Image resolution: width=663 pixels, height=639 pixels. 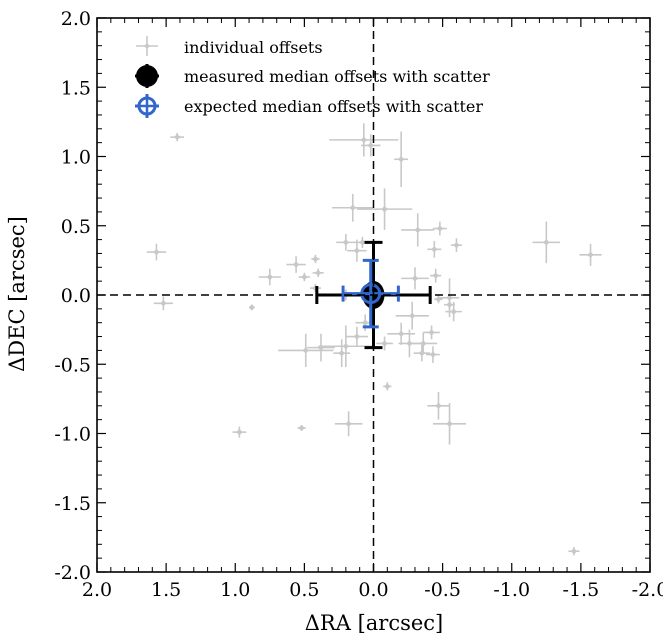 What do you see at coordinates (76, 296) in the screenshot?
I see `y-tick-label: 0.0` at bounding box center [76, 296].